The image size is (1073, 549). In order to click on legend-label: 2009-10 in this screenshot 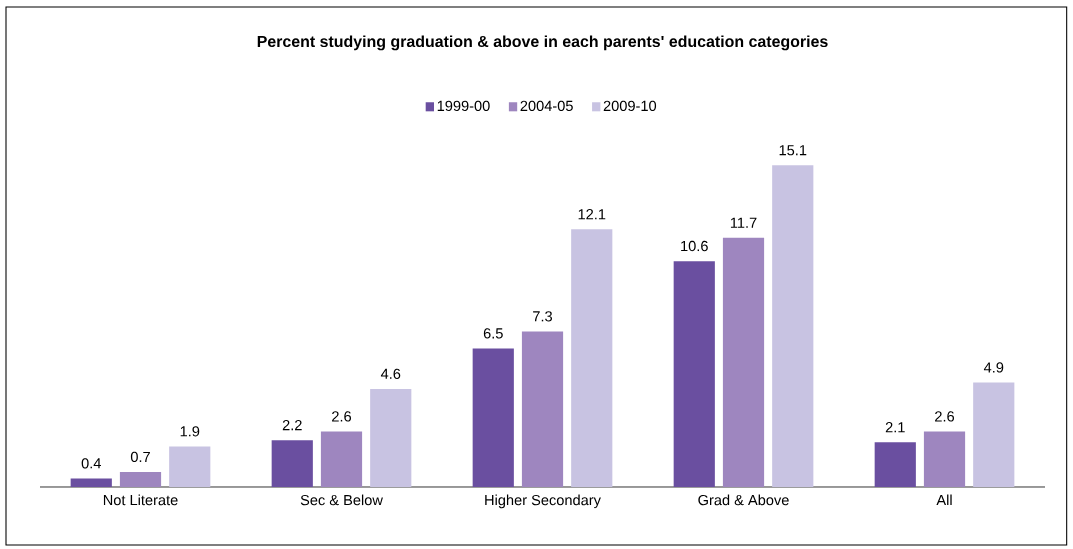, I will do `click(630, 106)`.